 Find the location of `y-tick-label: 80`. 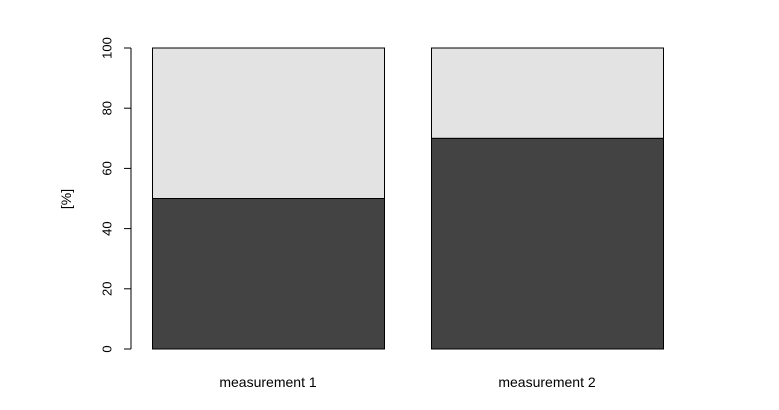

y-tick-label: 80 is located at coordinates (107, 108).